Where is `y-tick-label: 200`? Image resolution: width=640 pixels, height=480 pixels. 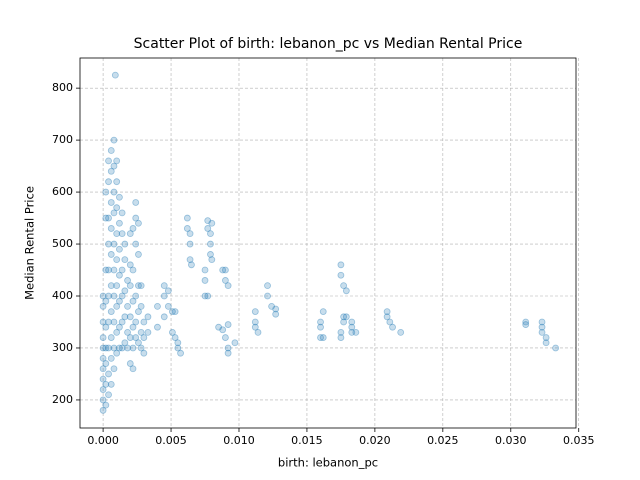 y-tick-label: 200 is located at coordinates (62, 399).